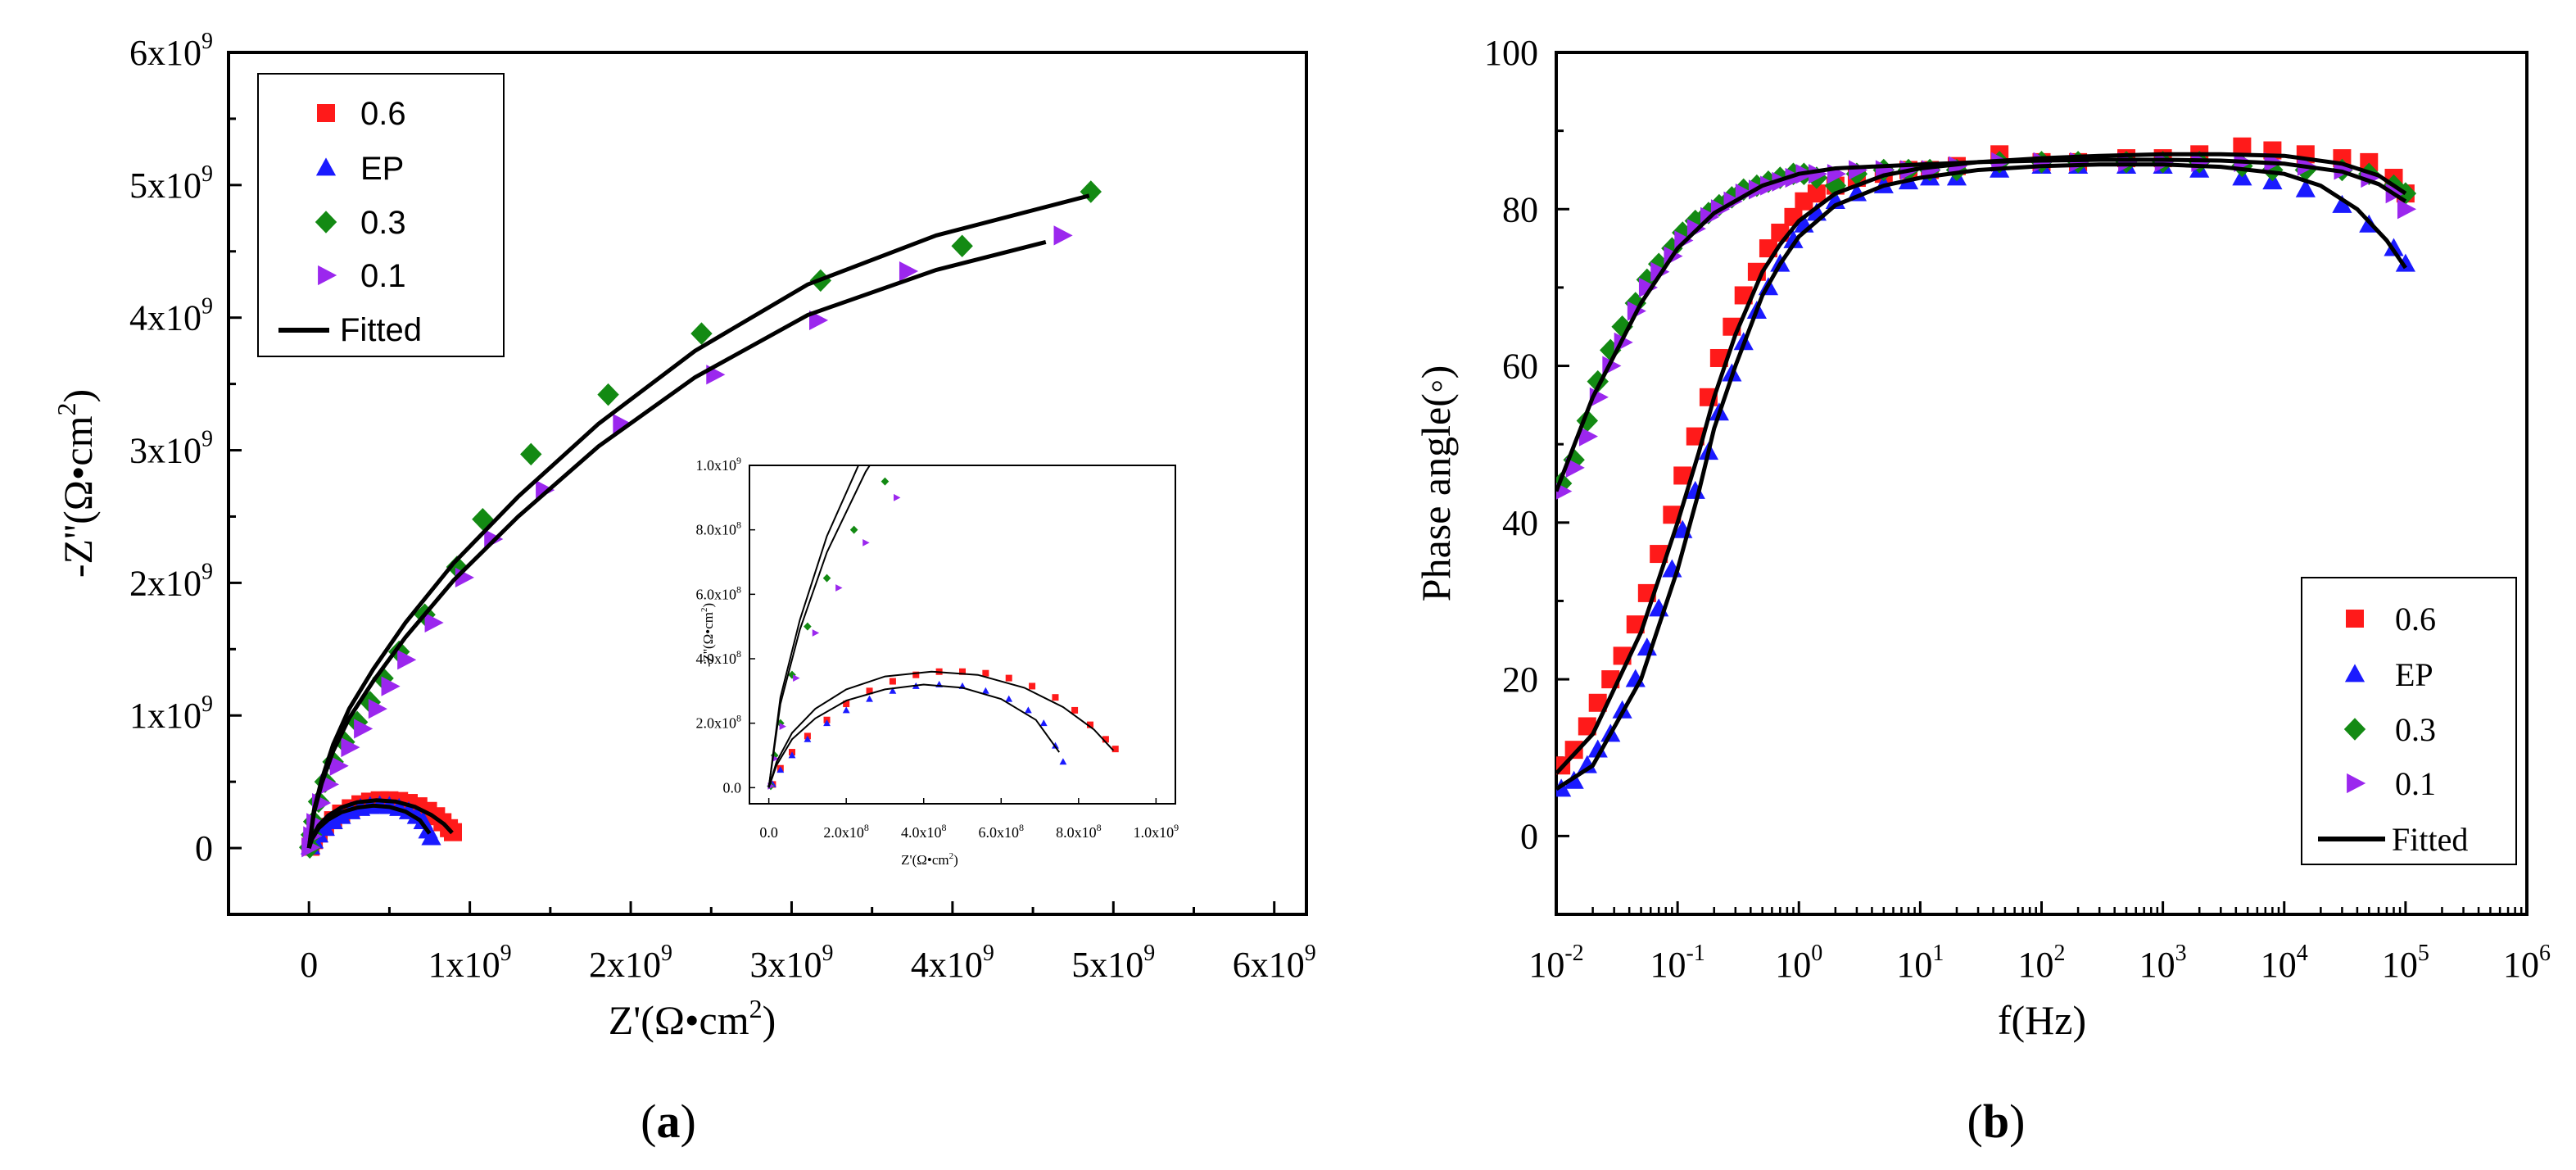 Image resolution: width=2576 pixels, height=1170 pixels. What do you see at coordinates (2354, 673) in the screenshot?
I see `legend-b-marker-ep` at bounding box center [2354, 673].